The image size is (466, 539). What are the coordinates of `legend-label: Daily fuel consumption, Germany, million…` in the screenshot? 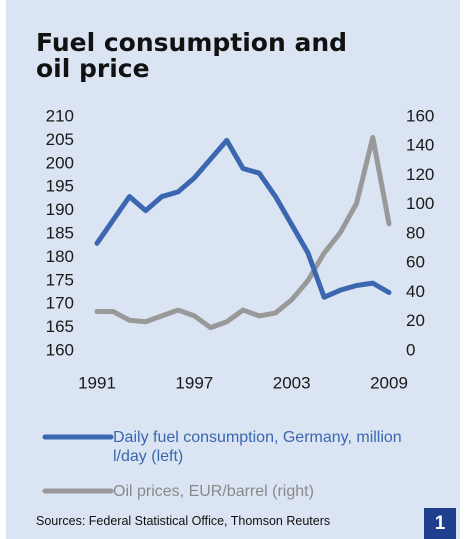 It's located at (257, 447).